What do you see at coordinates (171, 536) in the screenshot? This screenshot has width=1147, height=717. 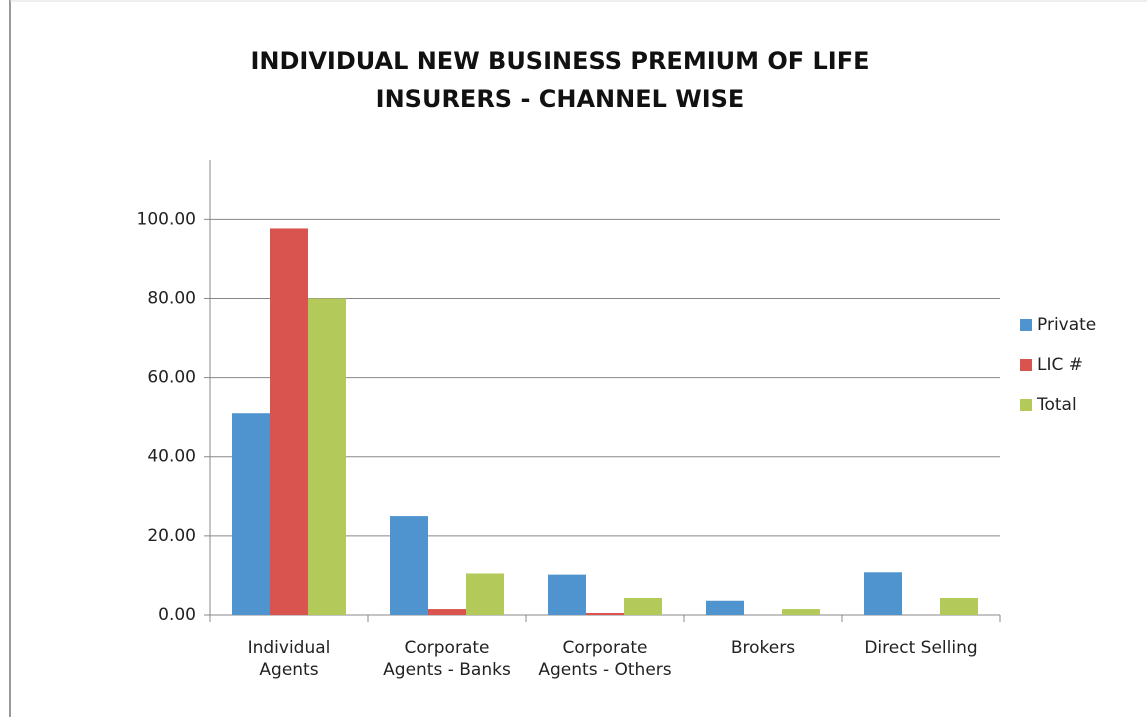 I see `y-tick-label: 20.00` at bounding box center [171, 536].